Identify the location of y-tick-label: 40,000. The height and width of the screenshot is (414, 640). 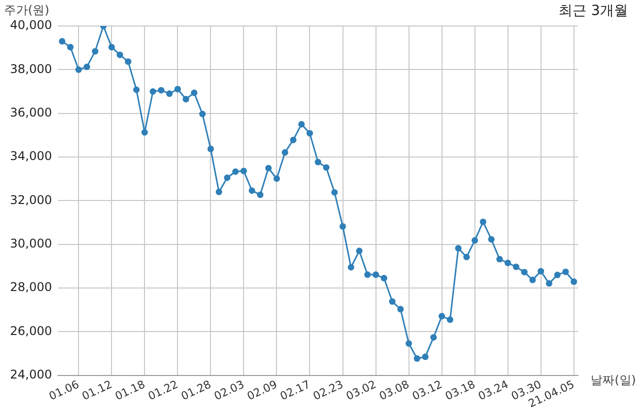
(31, 25).